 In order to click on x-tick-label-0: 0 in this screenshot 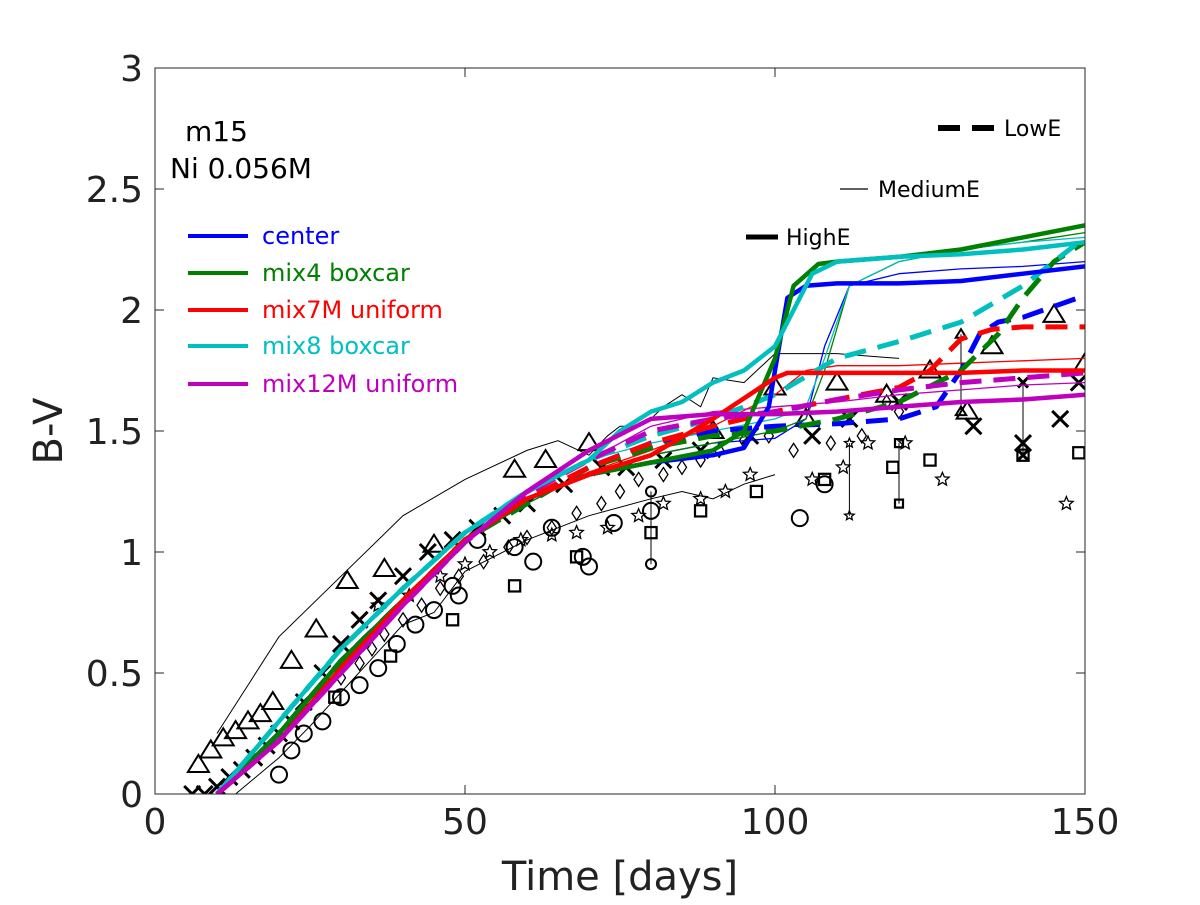, I will do `click(155, 822)`.